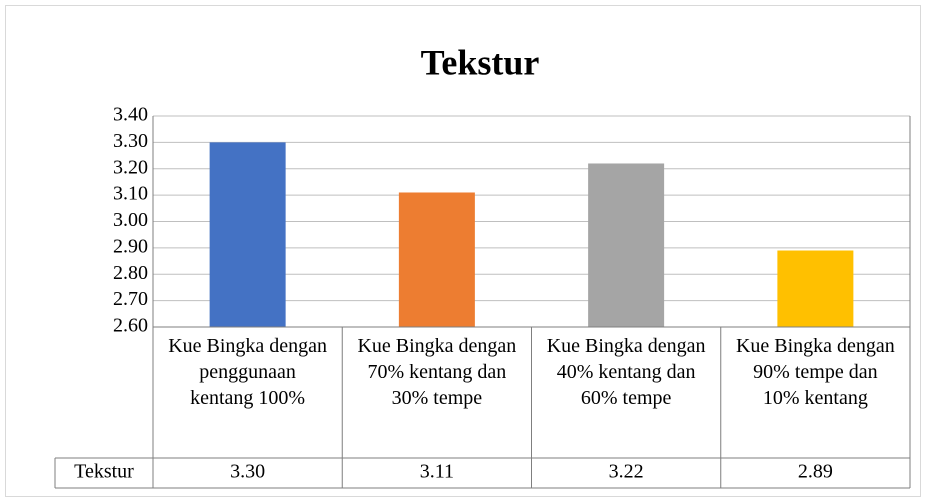 This screenshot has height=502, width=926. I want to click on y-tick-label: 3.10, so click(130, 194).